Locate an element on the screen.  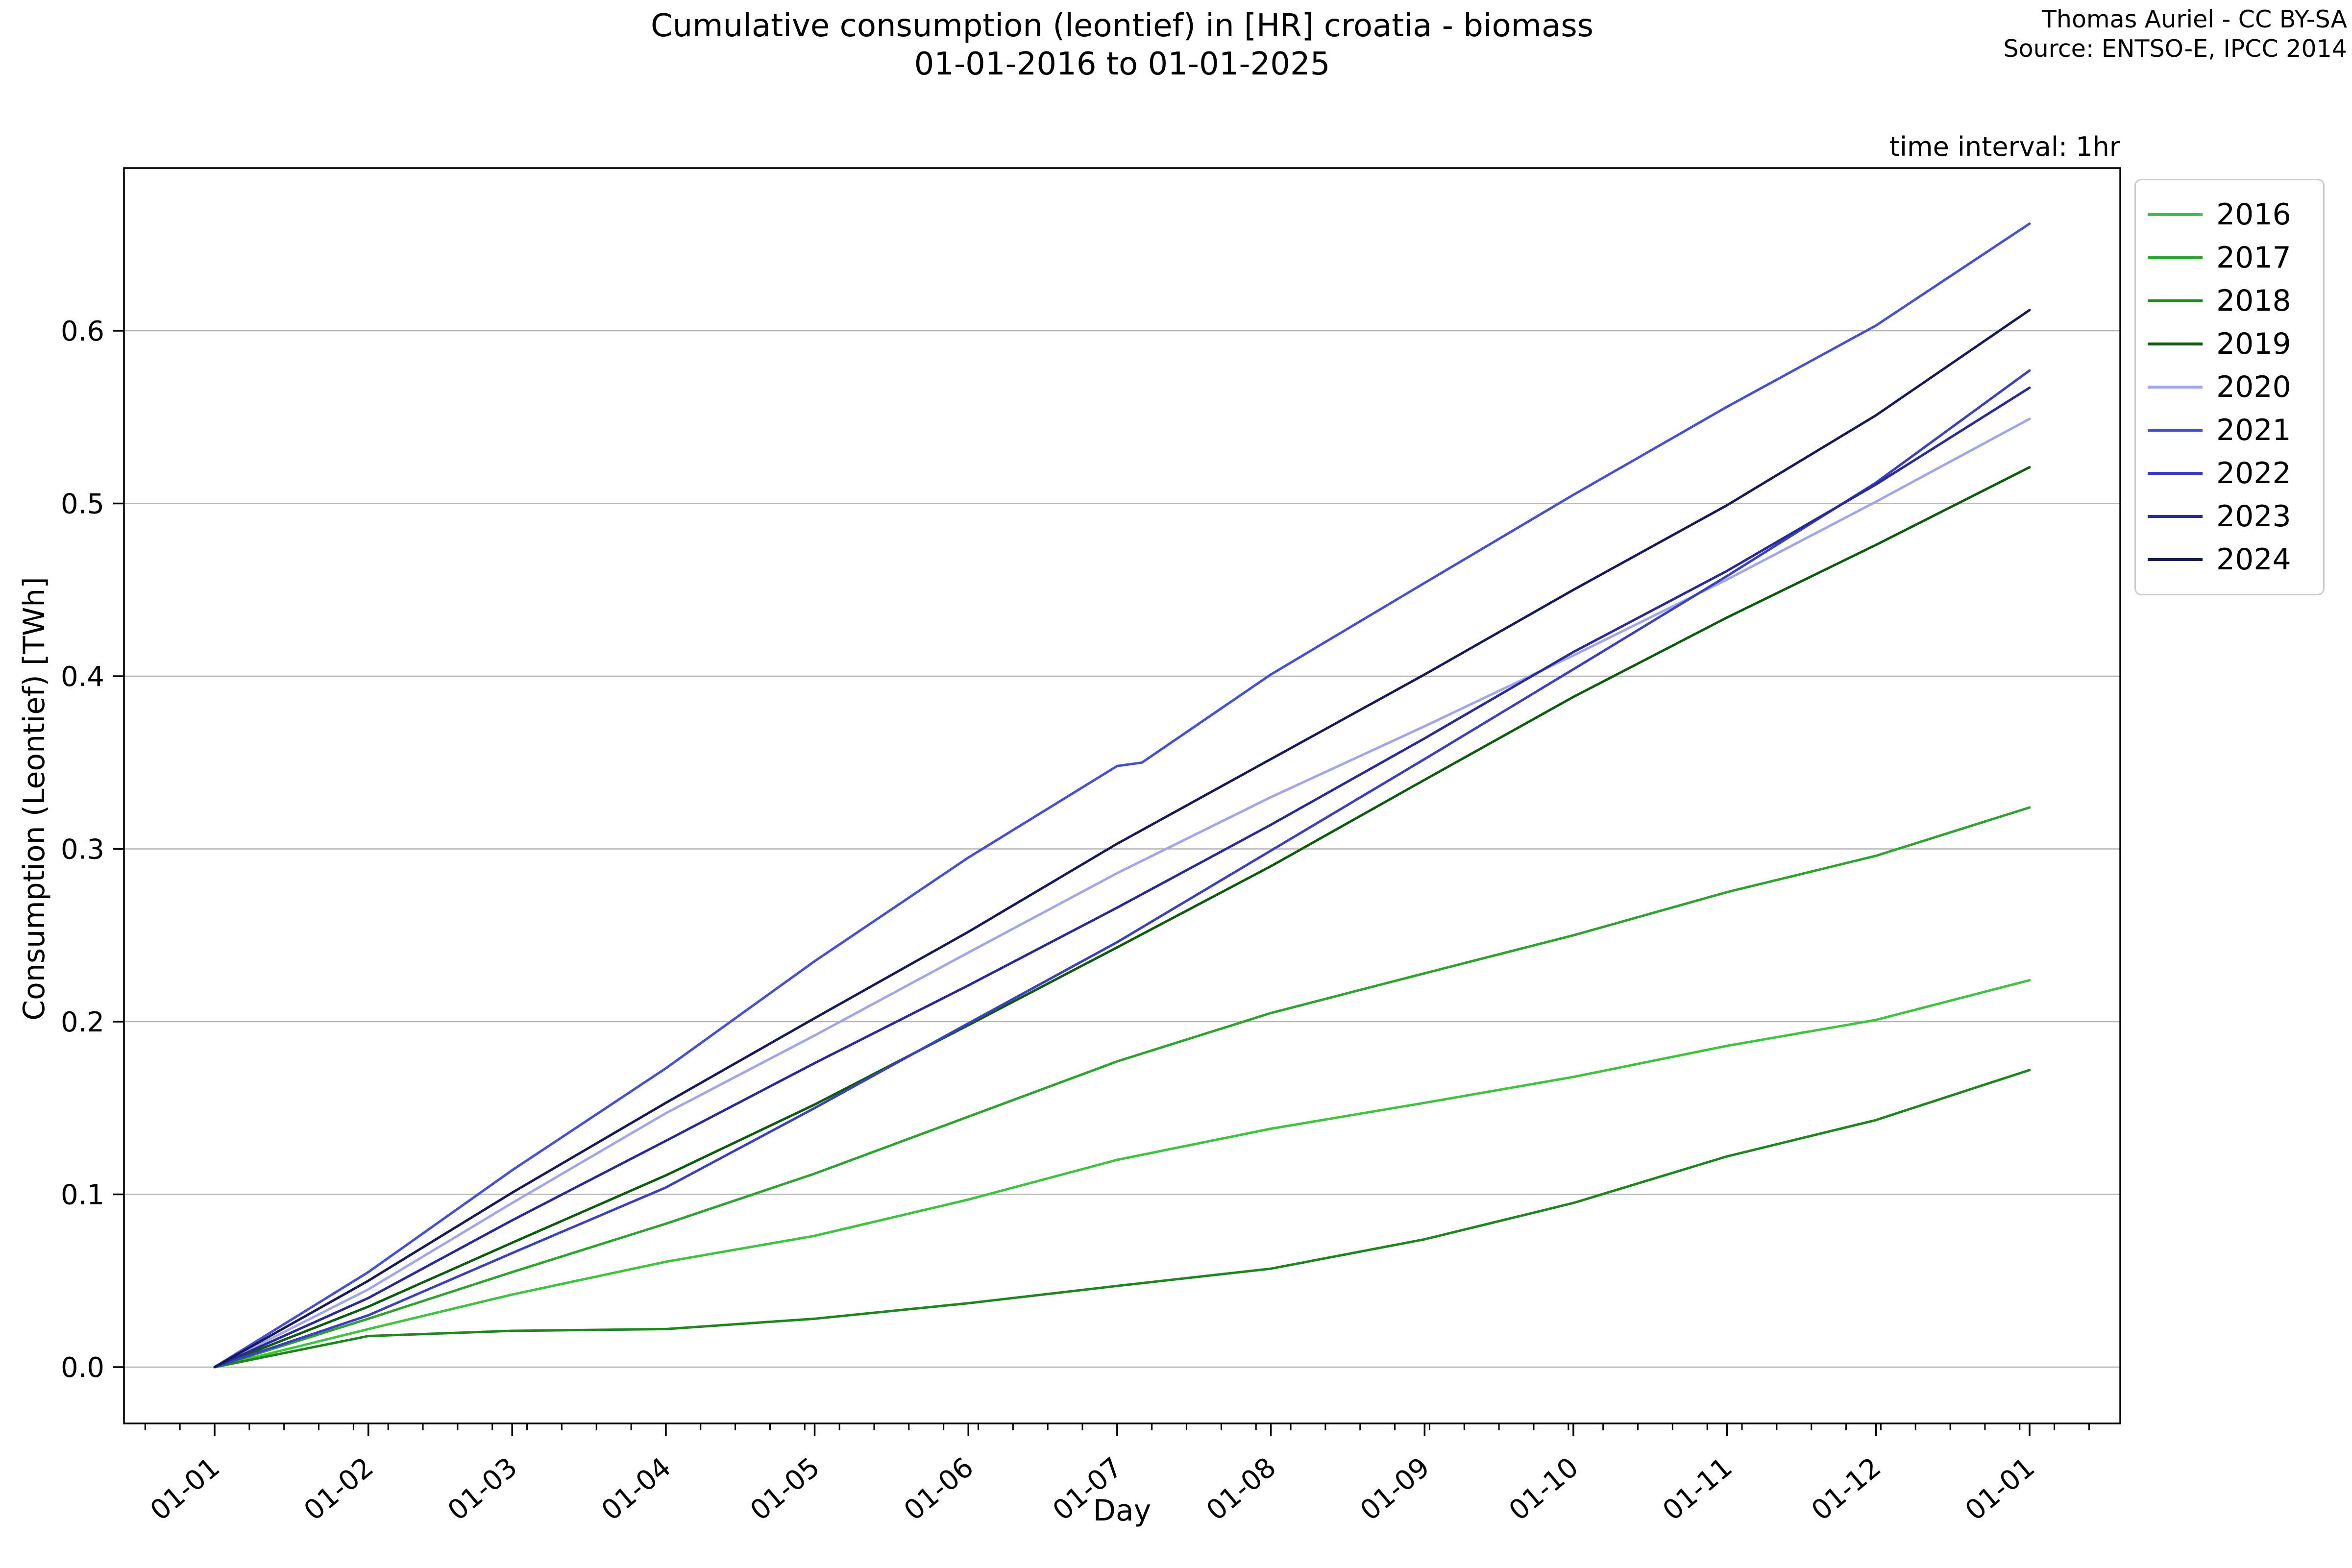
legend-item-2024: 2024 is located at coordinates (2233, 559).